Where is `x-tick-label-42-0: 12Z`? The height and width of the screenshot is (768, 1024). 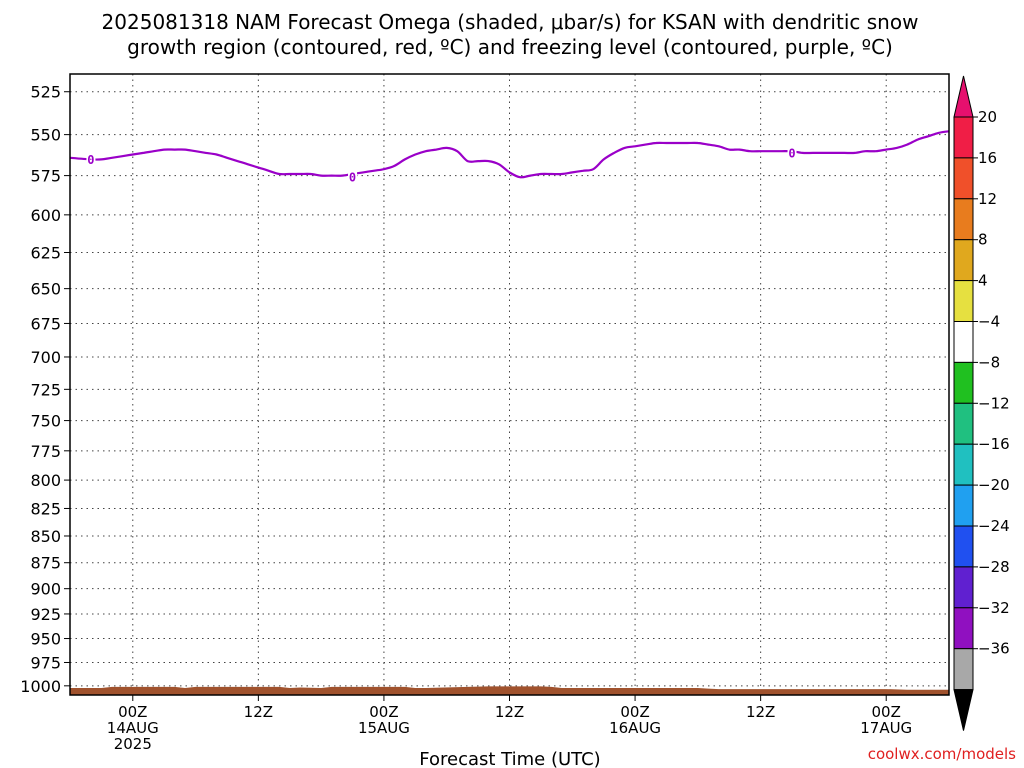
x-tick-label-42-0: 12Z is located at coordinates (509, 712).